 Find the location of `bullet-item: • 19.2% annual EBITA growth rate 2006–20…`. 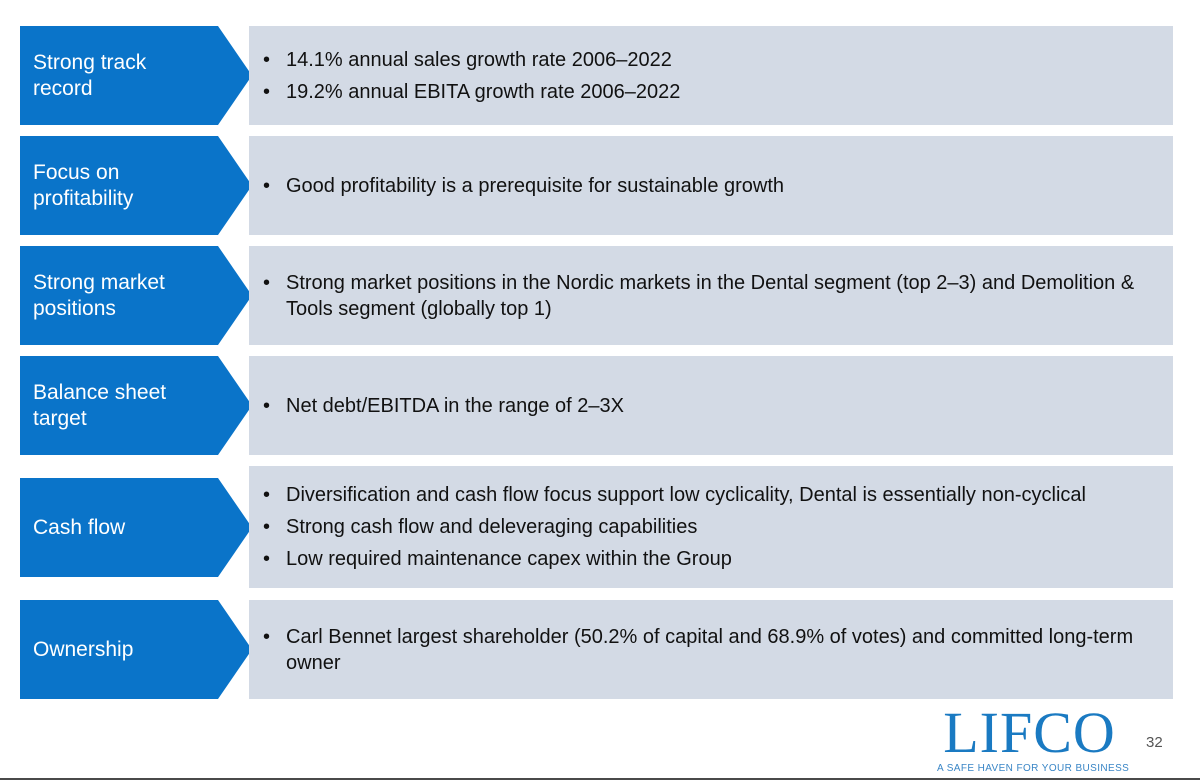

bullet-item: • 19.2% annual EBITA growth rate 2006–20… is located at coordinates (709, 92).